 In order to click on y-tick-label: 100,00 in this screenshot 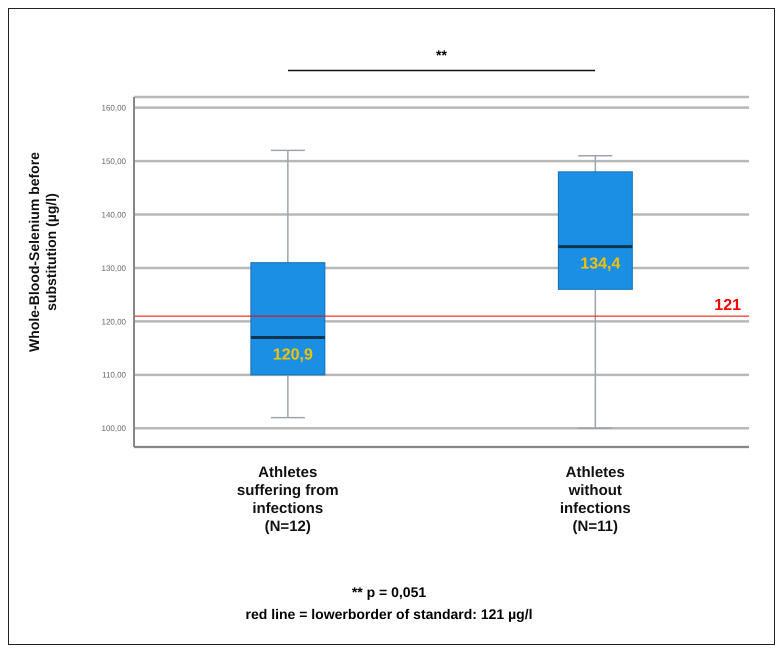, I will do `click(114, 429)`.